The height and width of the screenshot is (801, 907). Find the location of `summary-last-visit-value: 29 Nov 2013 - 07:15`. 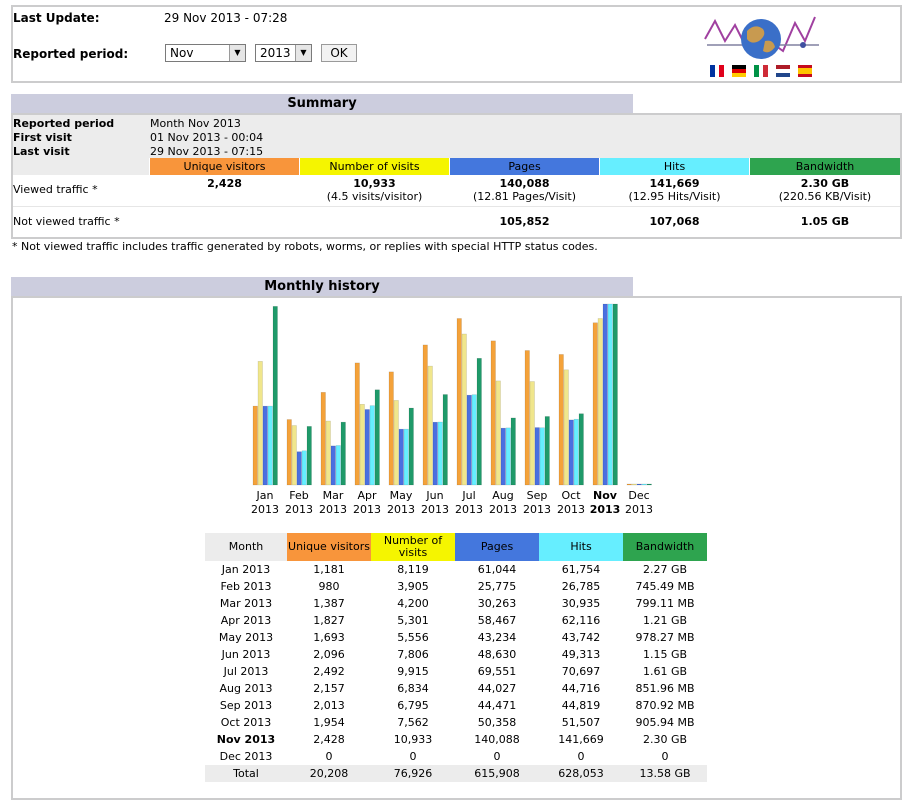

summary-last-visit-value: 29 Nov 2013 - 07:15 is located at coordinates (207, 151).